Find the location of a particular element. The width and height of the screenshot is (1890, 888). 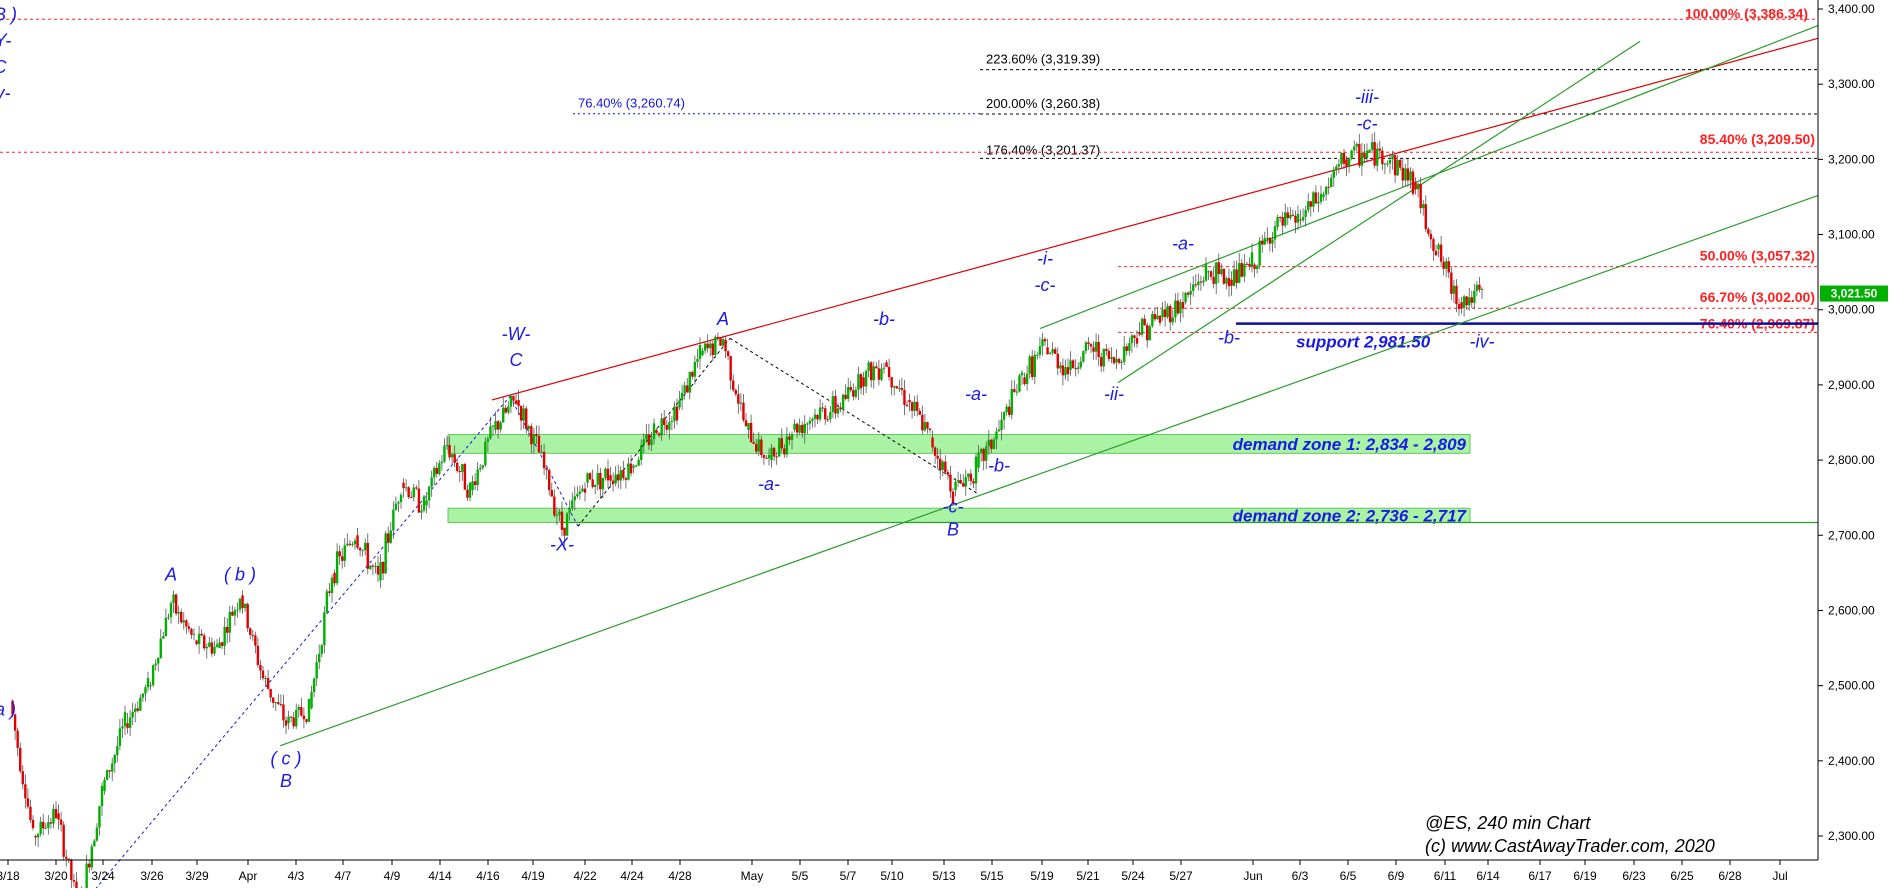

y-tick-label: 2,400.00 is located at coordinates (1851, 761).